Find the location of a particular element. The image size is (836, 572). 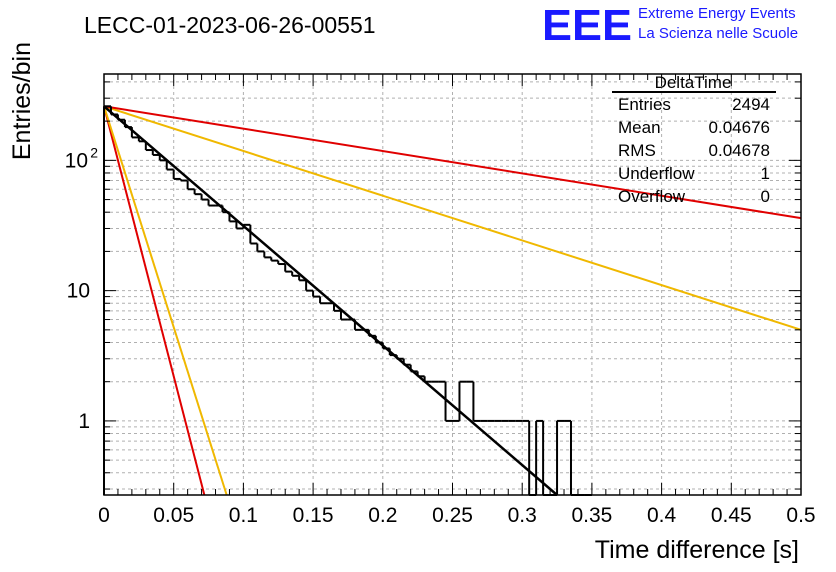

stats-key-rms: RMS is located at coordinates (637, 150).